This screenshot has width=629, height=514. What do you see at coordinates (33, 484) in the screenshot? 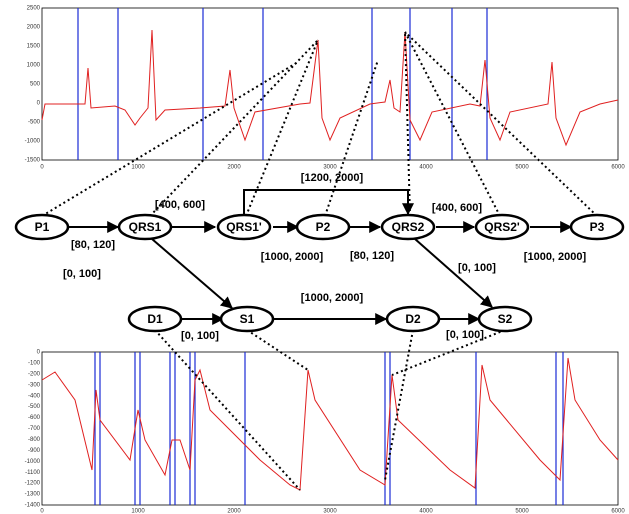
I see `y-tick-label: -1200` at bounding box center [33, 484].